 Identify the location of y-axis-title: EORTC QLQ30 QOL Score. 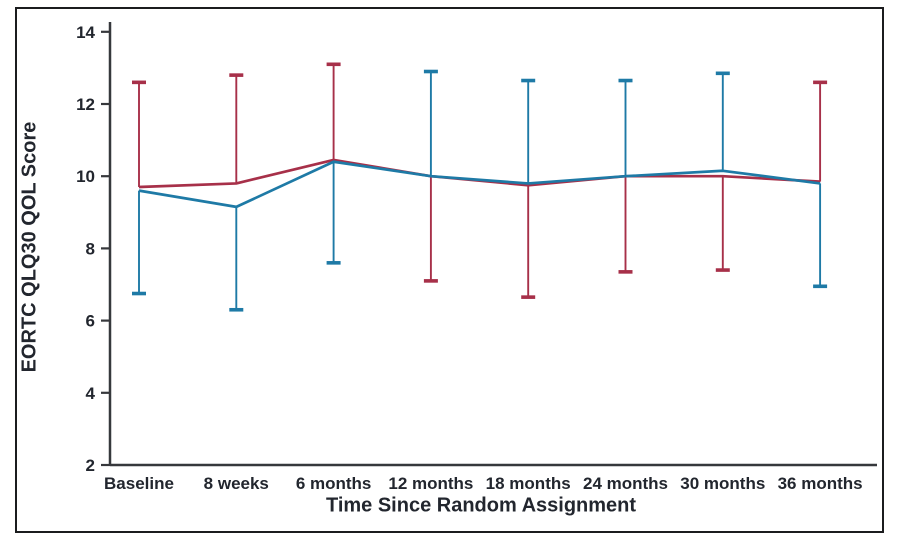
(29, 247).